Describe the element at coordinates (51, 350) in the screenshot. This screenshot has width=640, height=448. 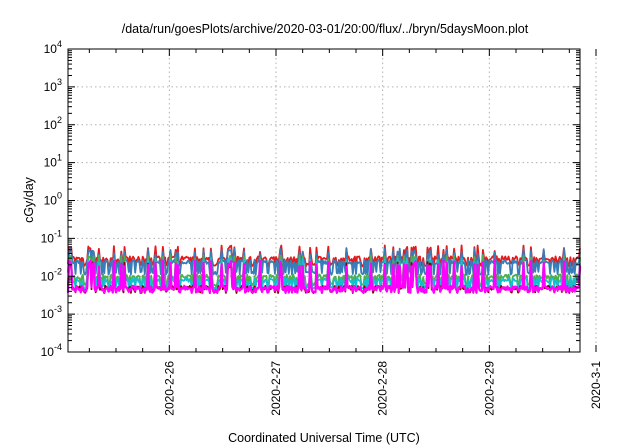
I see `y-tick-label: 10⁻⁴` at that location.